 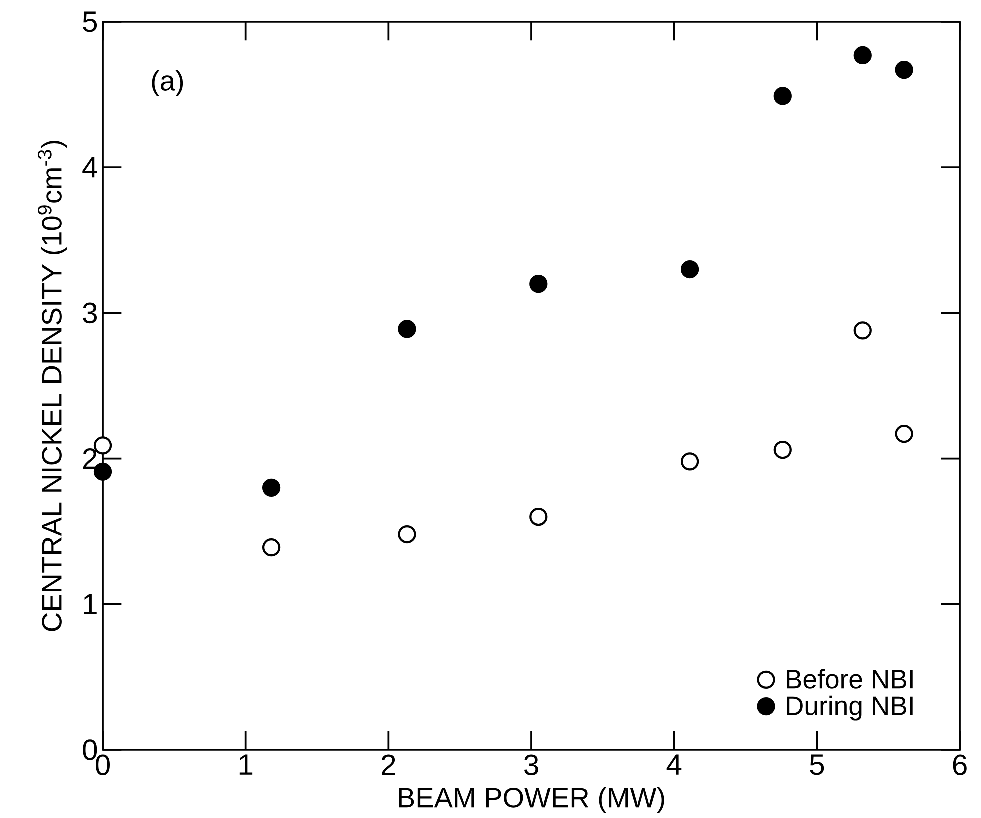 I want to click on x-tick-label: 3, so click(x=531, y=765).